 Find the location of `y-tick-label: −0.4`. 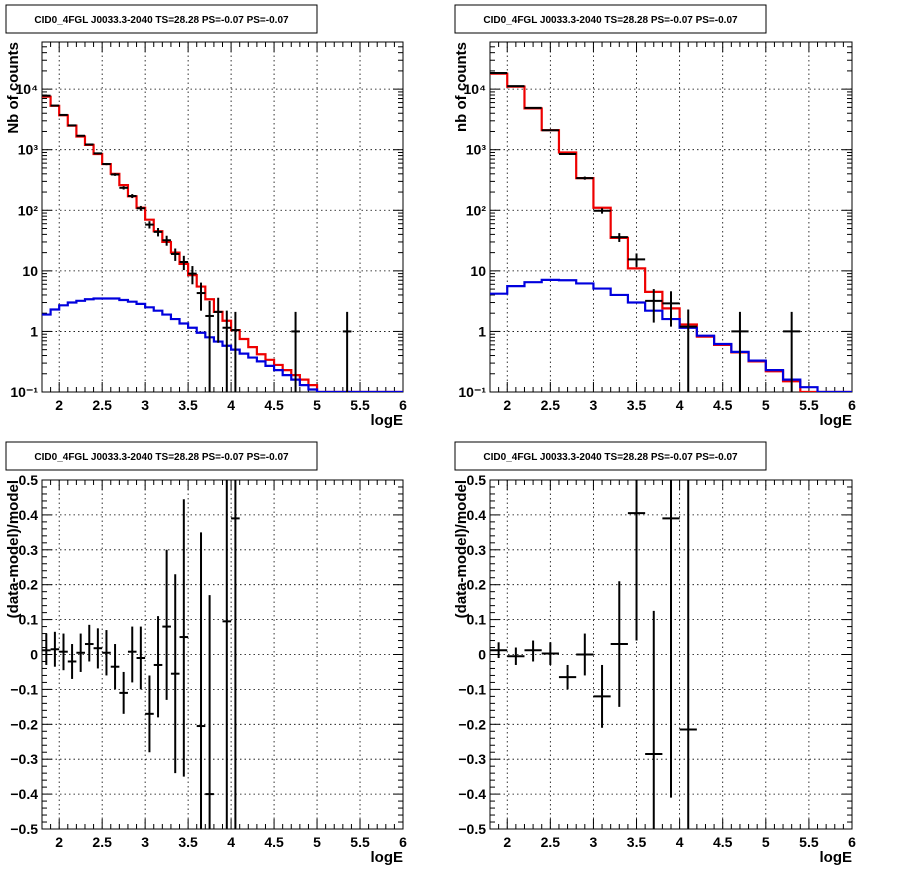

y-tick-label: −0.4 is located at coordinates (472, 794).